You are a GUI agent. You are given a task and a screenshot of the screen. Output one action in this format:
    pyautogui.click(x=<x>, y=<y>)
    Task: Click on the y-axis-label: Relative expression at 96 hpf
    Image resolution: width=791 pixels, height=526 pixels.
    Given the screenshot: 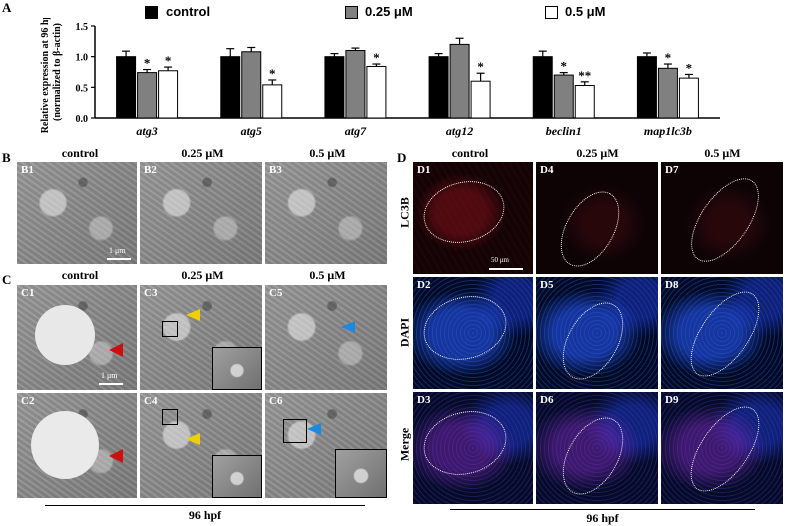 What is the action you would take?
    pyautogui.click(x=45, y=75)
    